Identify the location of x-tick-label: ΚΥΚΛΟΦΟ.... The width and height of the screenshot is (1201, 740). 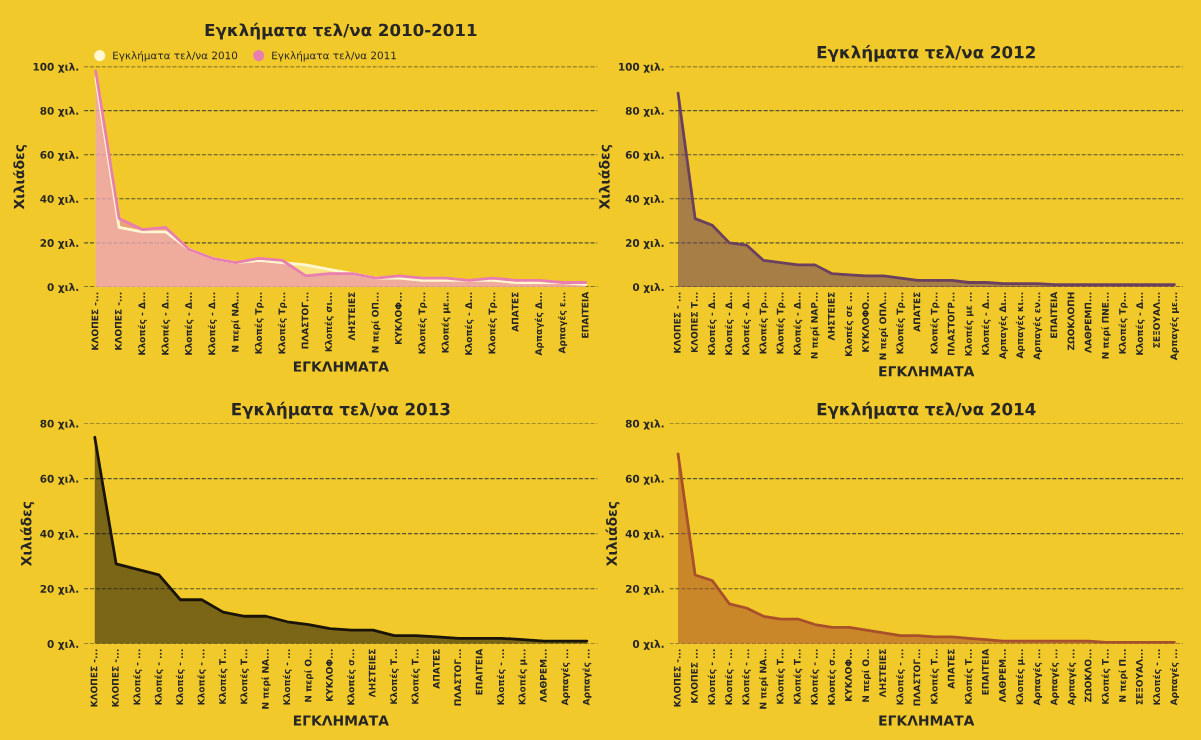
(865, 322).